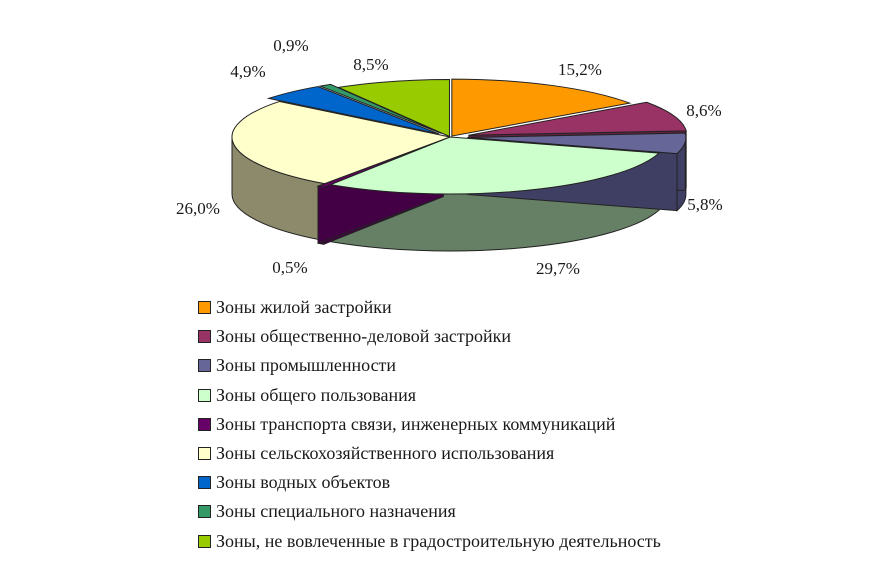 This screenshot has width=877, height=570. Describe the element at coordinates (703, 110) in the screenshot. I see `pie-value-label: 8,6%` at that location.